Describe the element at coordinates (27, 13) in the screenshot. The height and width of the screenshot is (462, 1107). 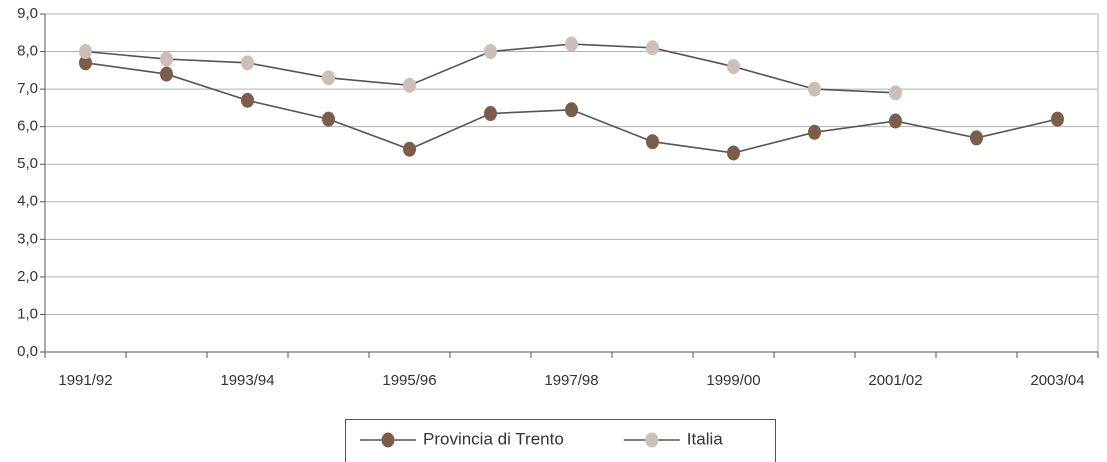
I see `y-tick-label: 9,0` at that location.